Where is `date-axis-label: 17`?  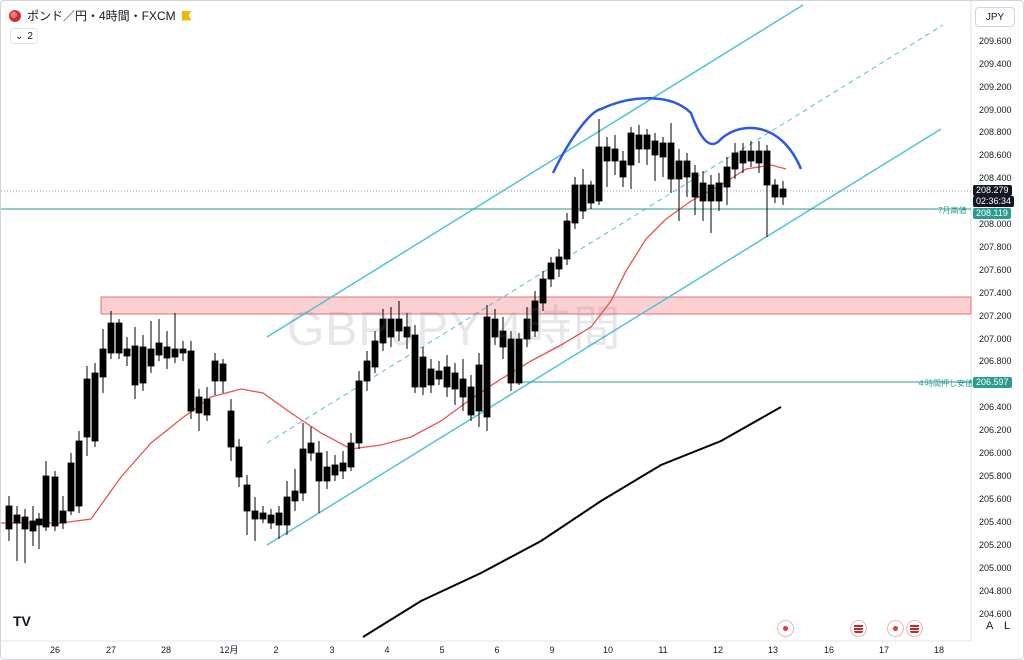 date-axis-label: 17 is located at coordinates (884, 650).